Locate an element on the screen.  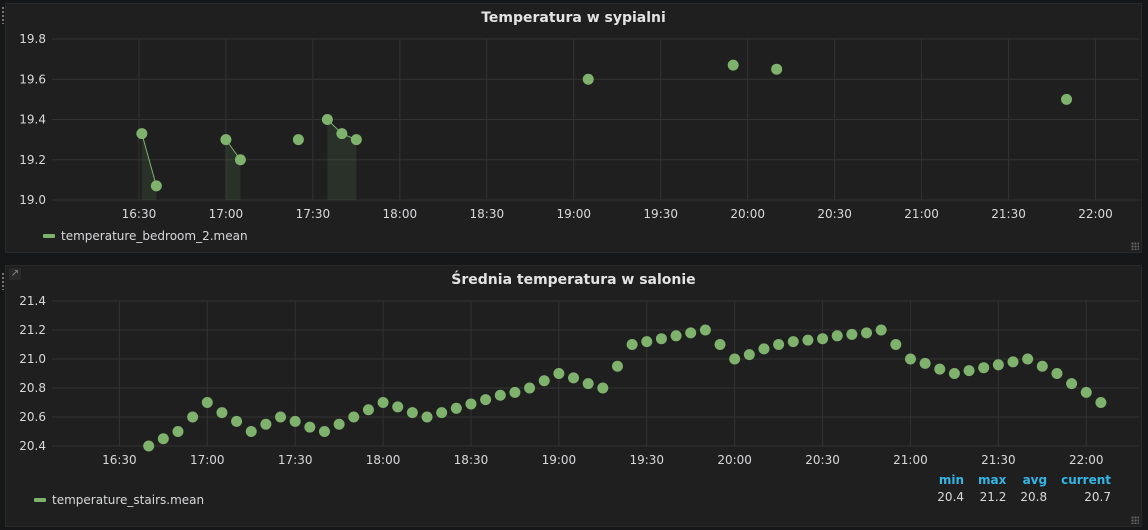
legend-header-max: max is located at coordinates (992, 480).